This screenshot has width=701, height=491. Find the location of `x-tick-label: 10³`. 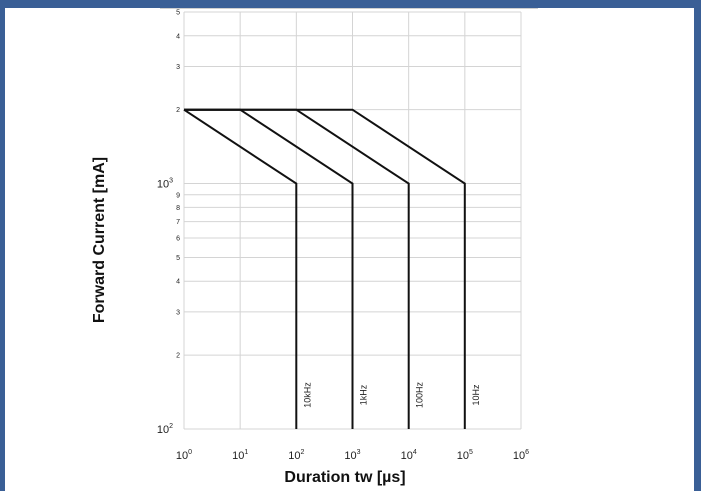

x-tick-label: 10³ is located at coordinates (352, 455).